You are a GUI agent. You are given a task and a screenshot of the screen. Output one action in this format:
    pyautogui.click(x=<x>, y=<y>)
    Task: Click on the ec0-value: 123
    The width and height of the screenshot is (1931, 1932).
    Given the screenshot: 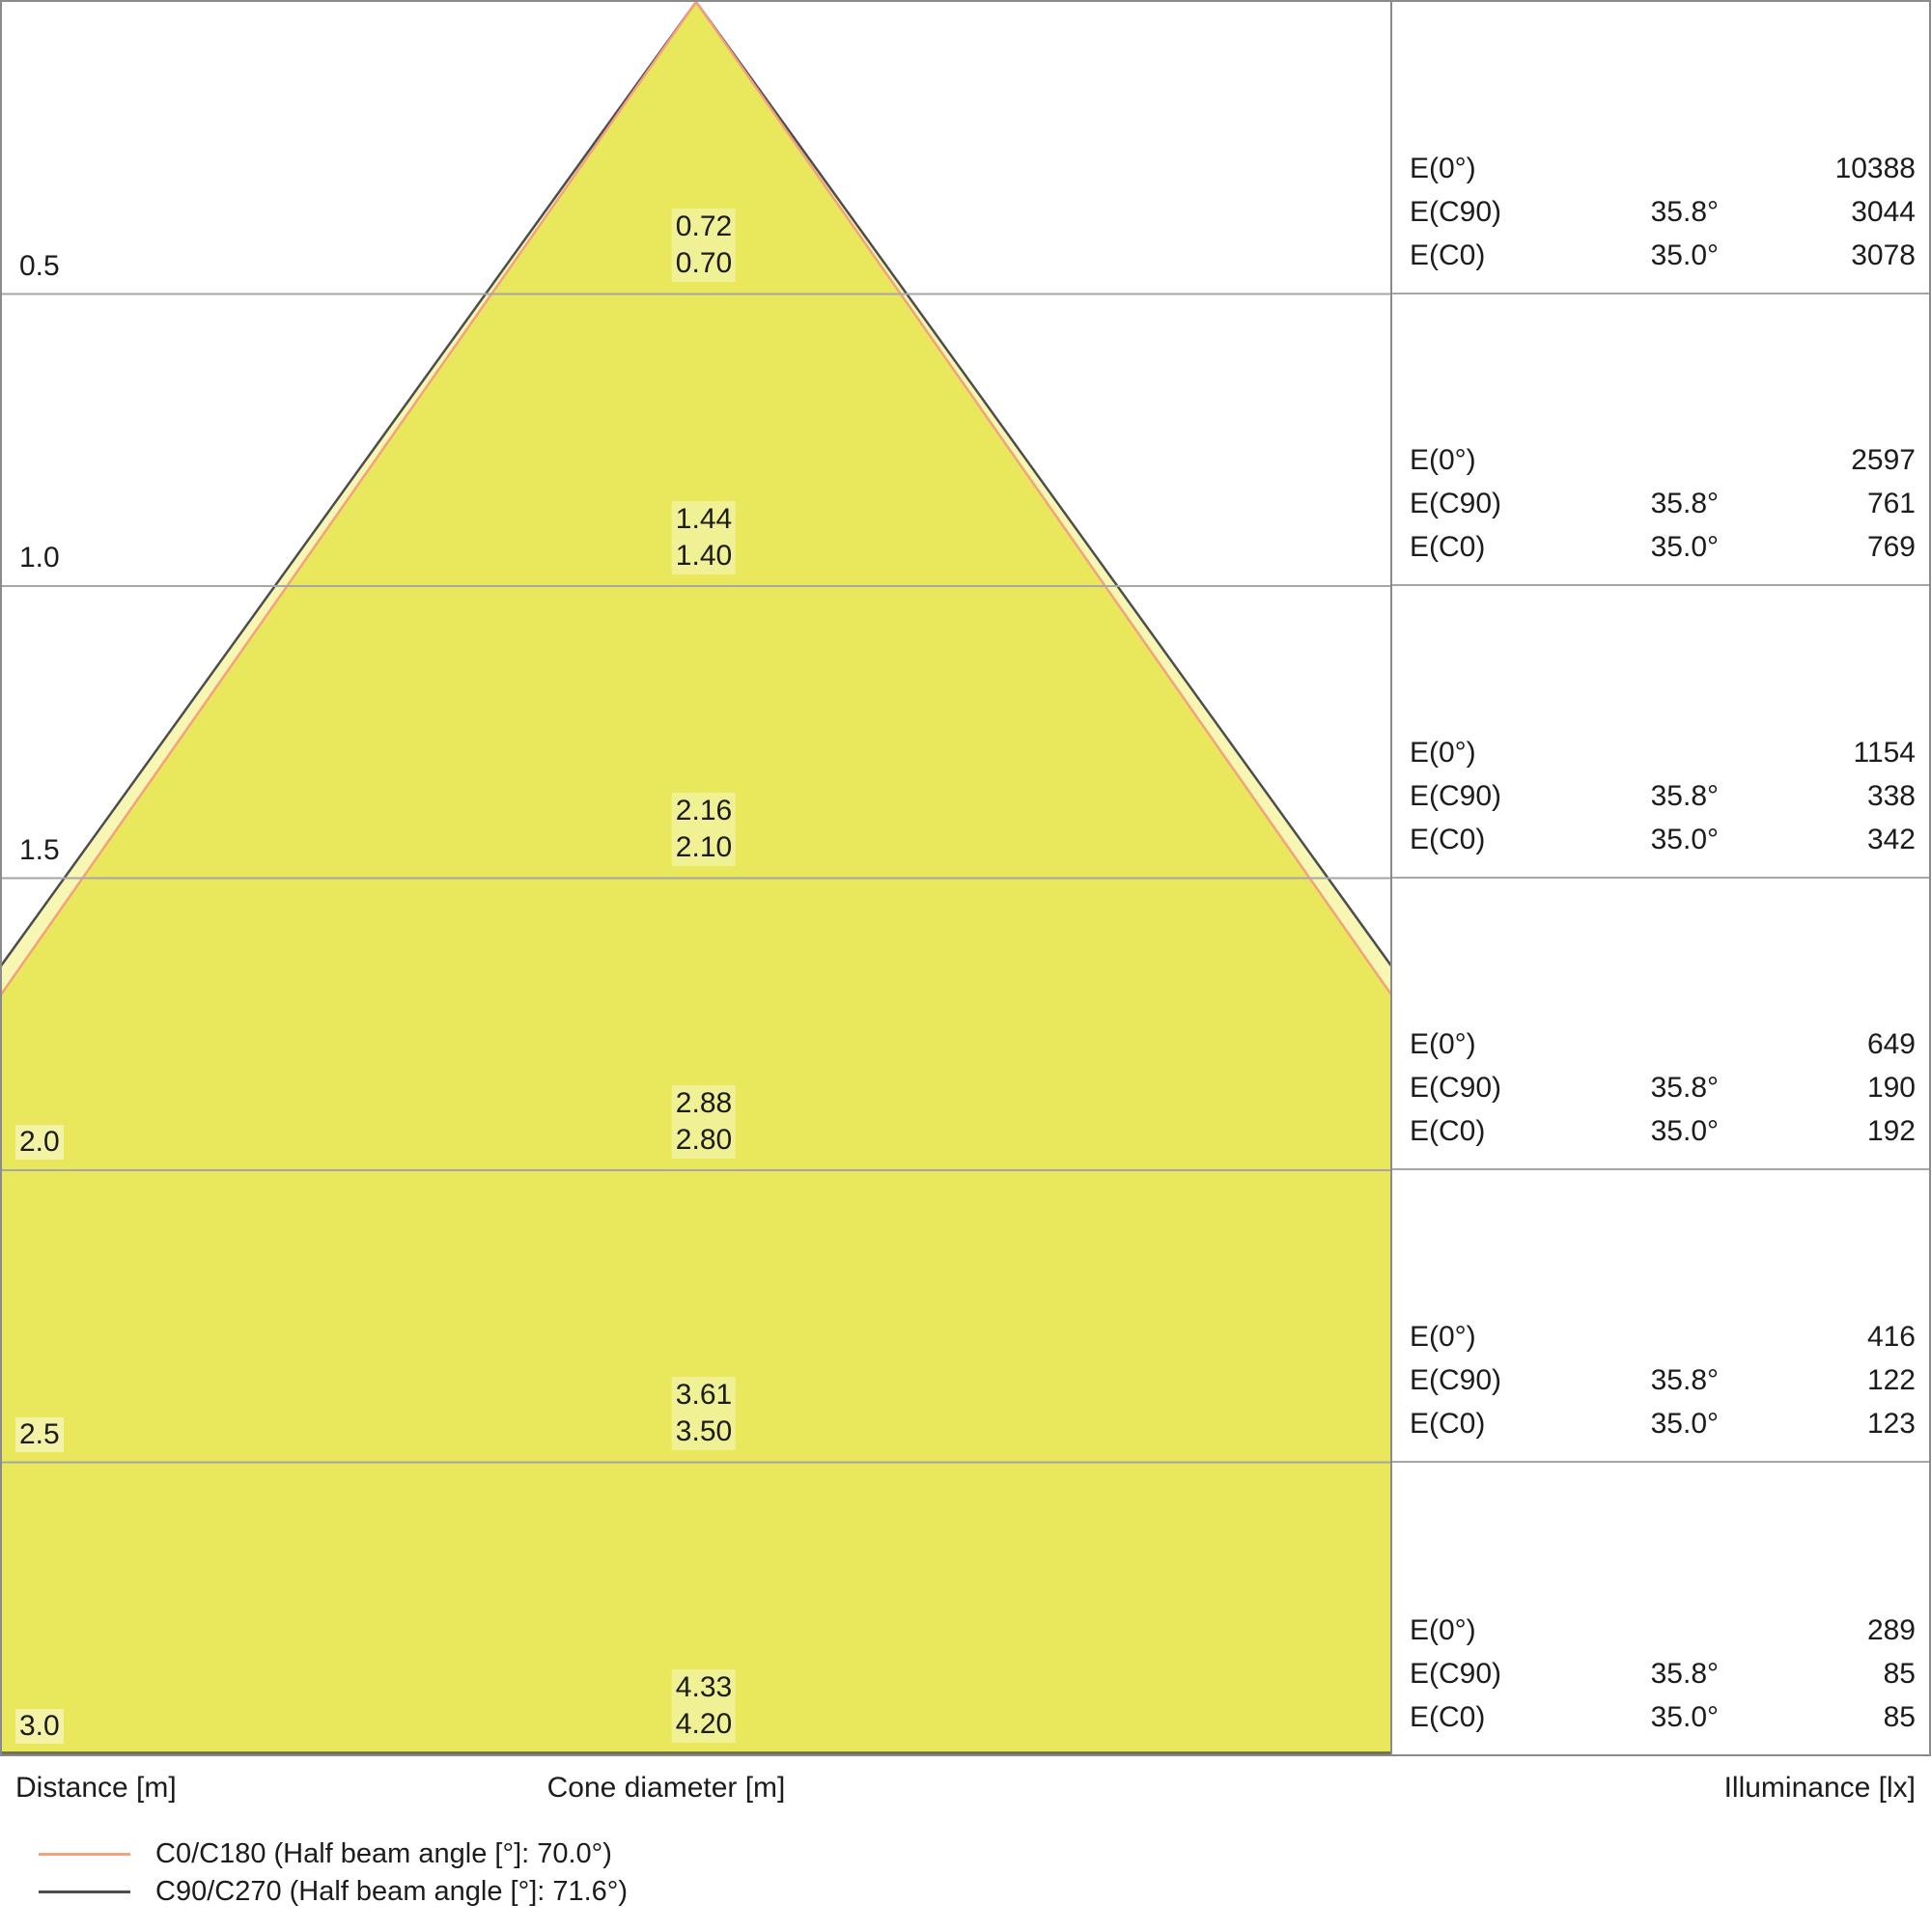 What is the action you would take?
    pyautogui.click(x=1891, y=1424)
    